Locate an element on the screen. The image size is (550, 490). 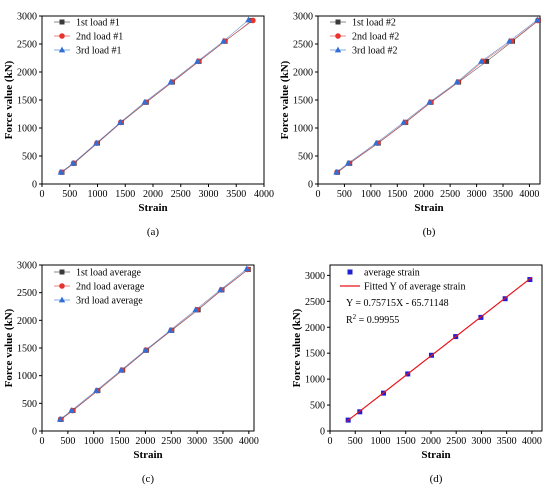
legend-label: 2nd load average is located at coordinates (110, 287).